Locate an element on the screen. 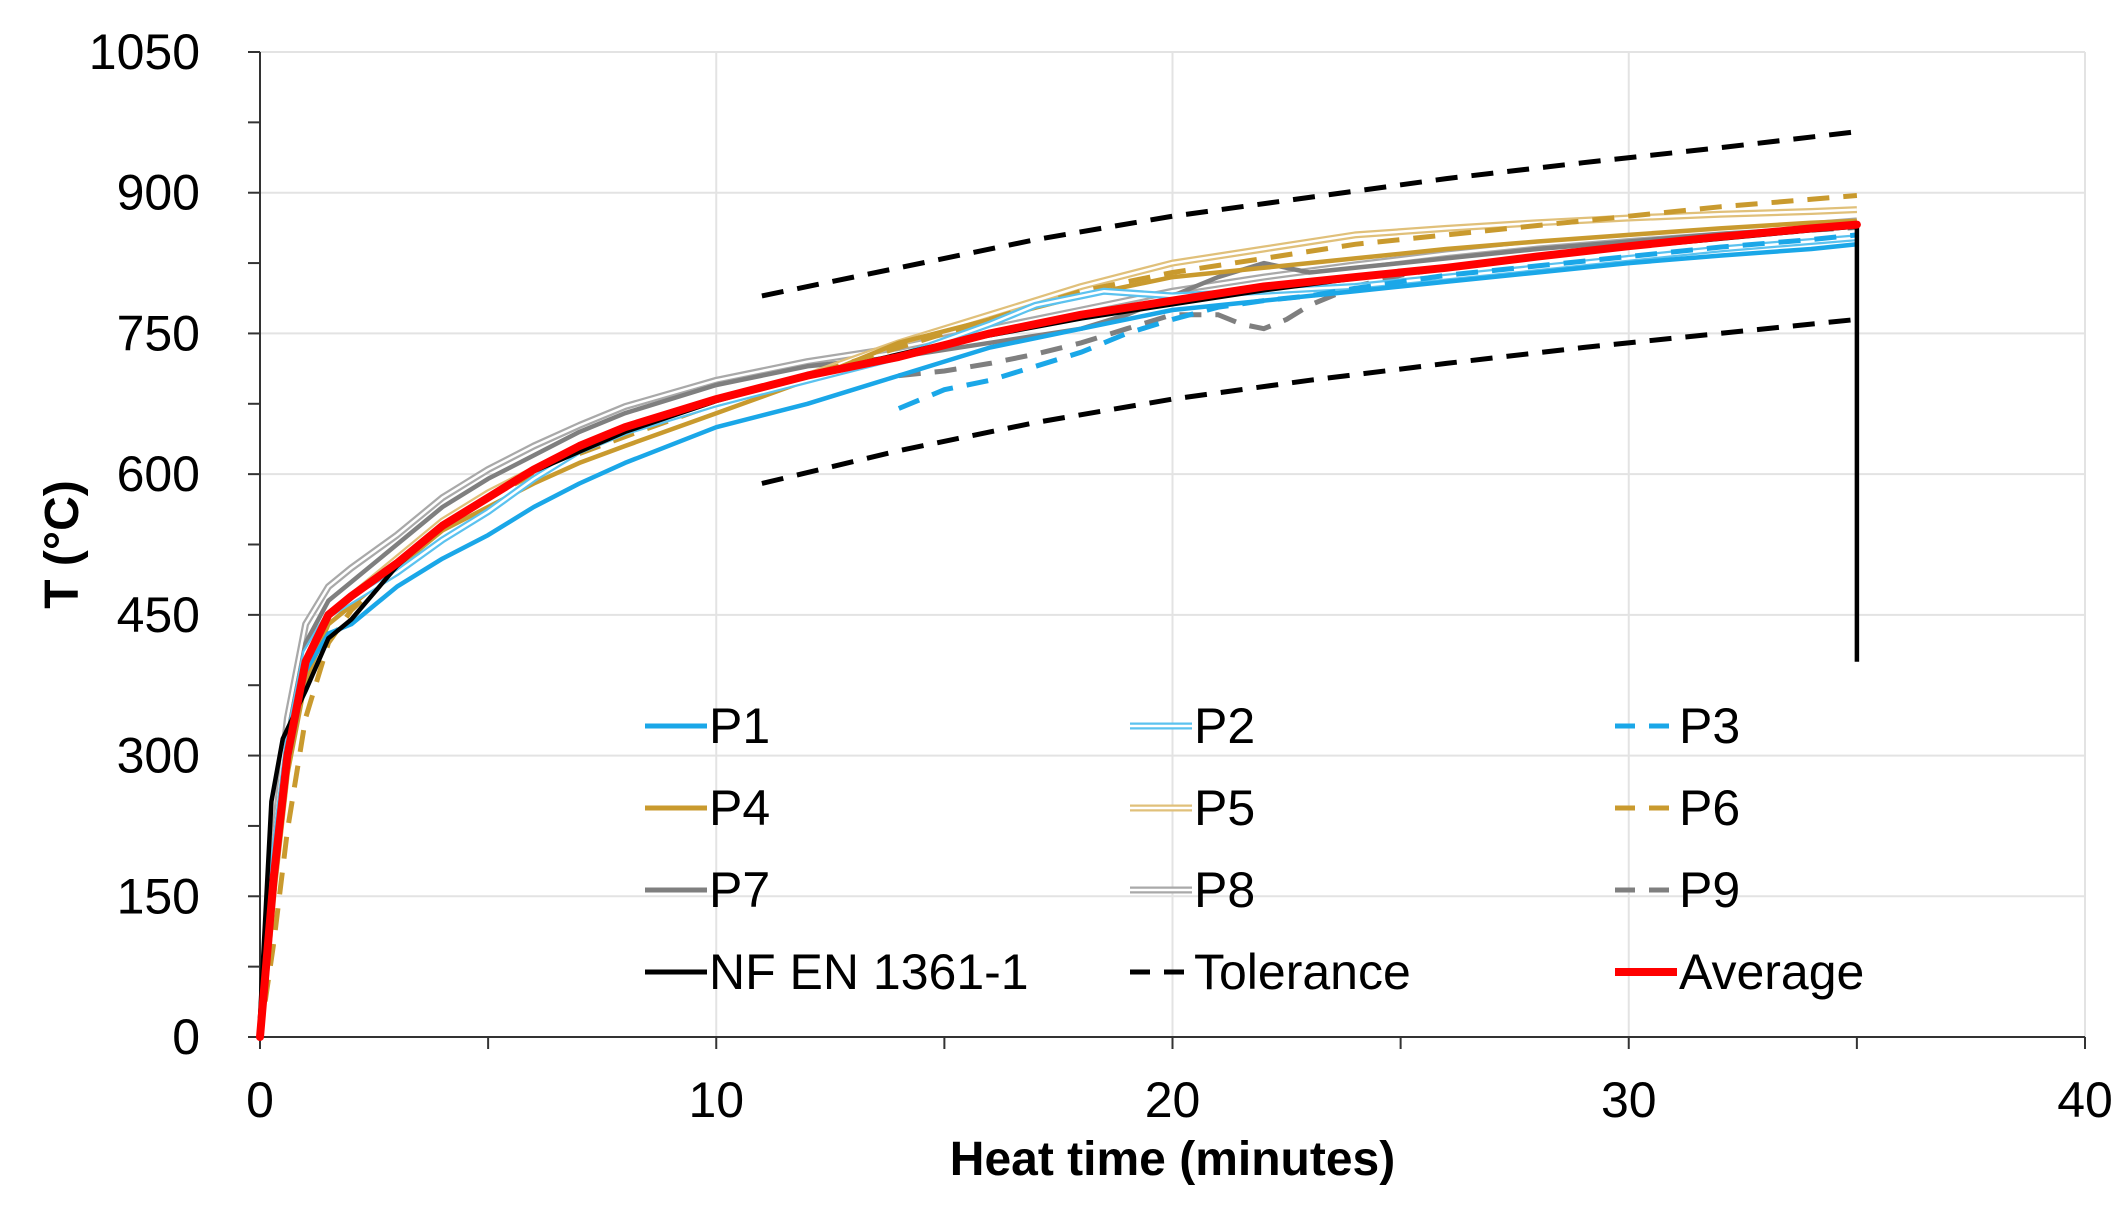  legend-p7: P7 is located at coordinates (707, 890).